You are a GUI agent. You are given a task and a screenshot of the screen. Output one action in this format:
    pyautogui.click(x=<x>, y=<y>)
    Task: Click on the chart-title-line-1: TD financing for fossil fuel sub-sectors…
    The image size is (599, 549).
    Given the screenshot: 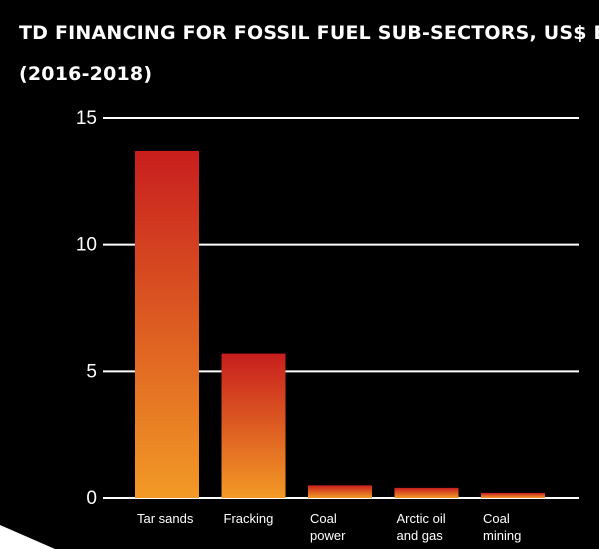 What is the action you would take?
    pyautogui.click(x=309, y=33)
    